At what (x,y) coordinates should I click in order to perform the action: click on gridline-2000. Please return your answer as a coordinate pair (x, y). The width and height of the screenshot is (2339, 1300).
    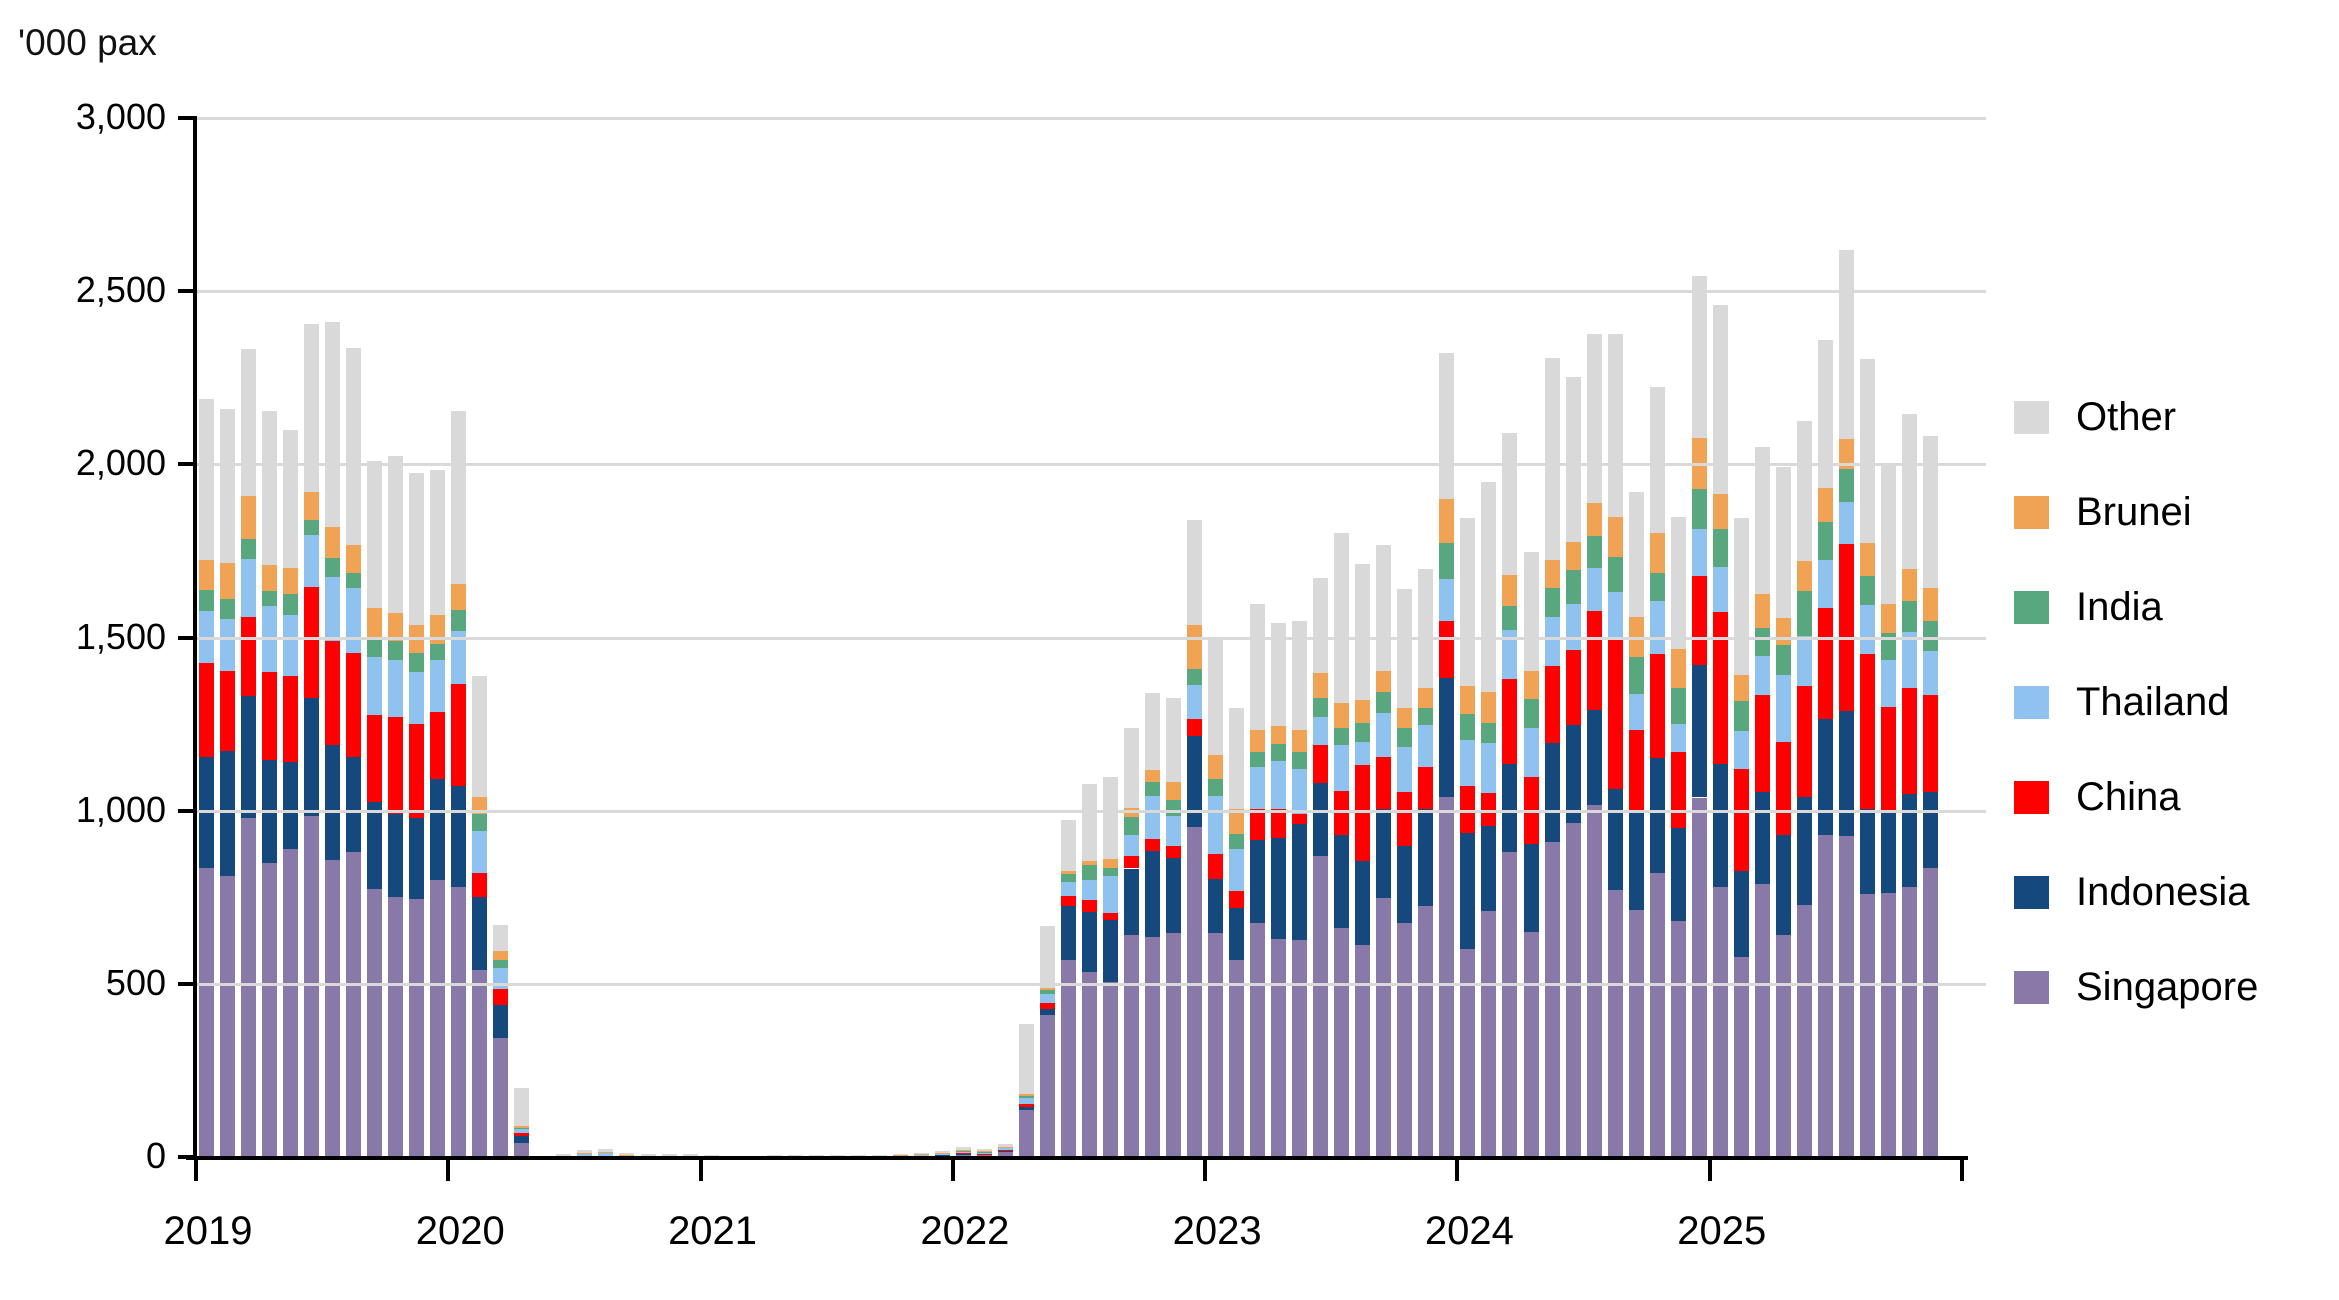
    Looking at the image, I should click on (1091, 465).